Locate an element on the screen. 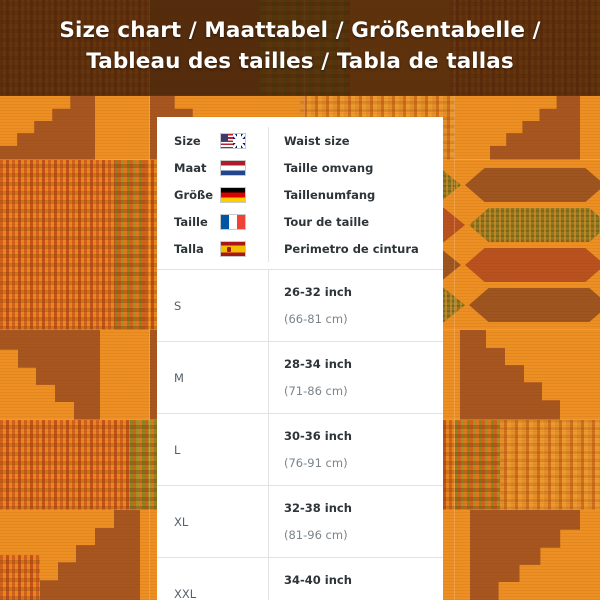  size-value-cm: (66-81 cm) is located at coordinates (316, 319).